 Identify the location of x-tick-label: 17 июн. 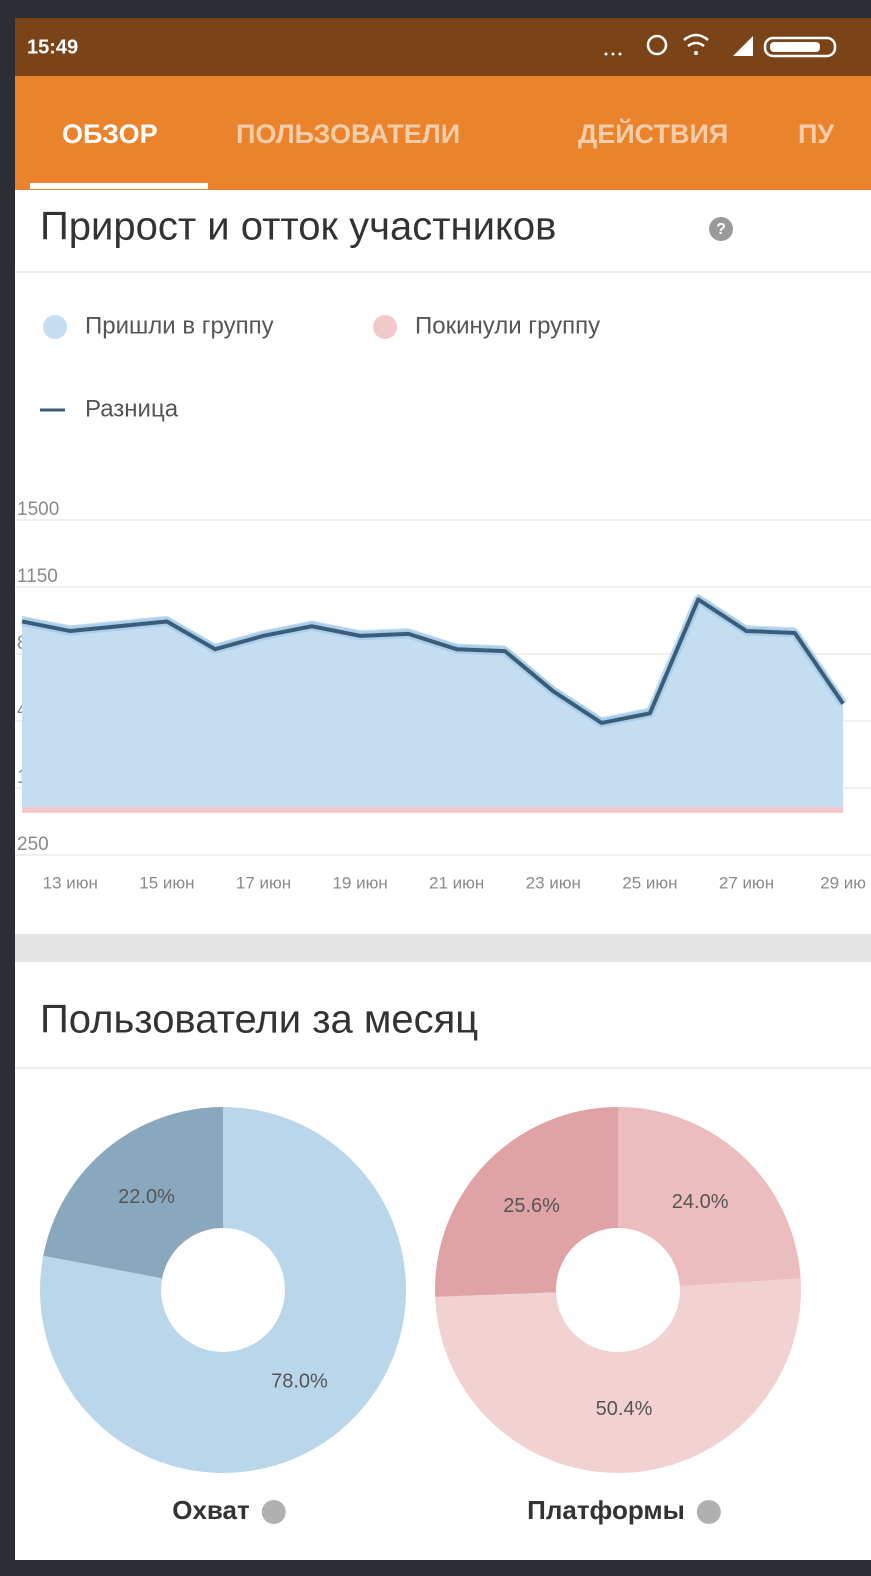
(263, 882).